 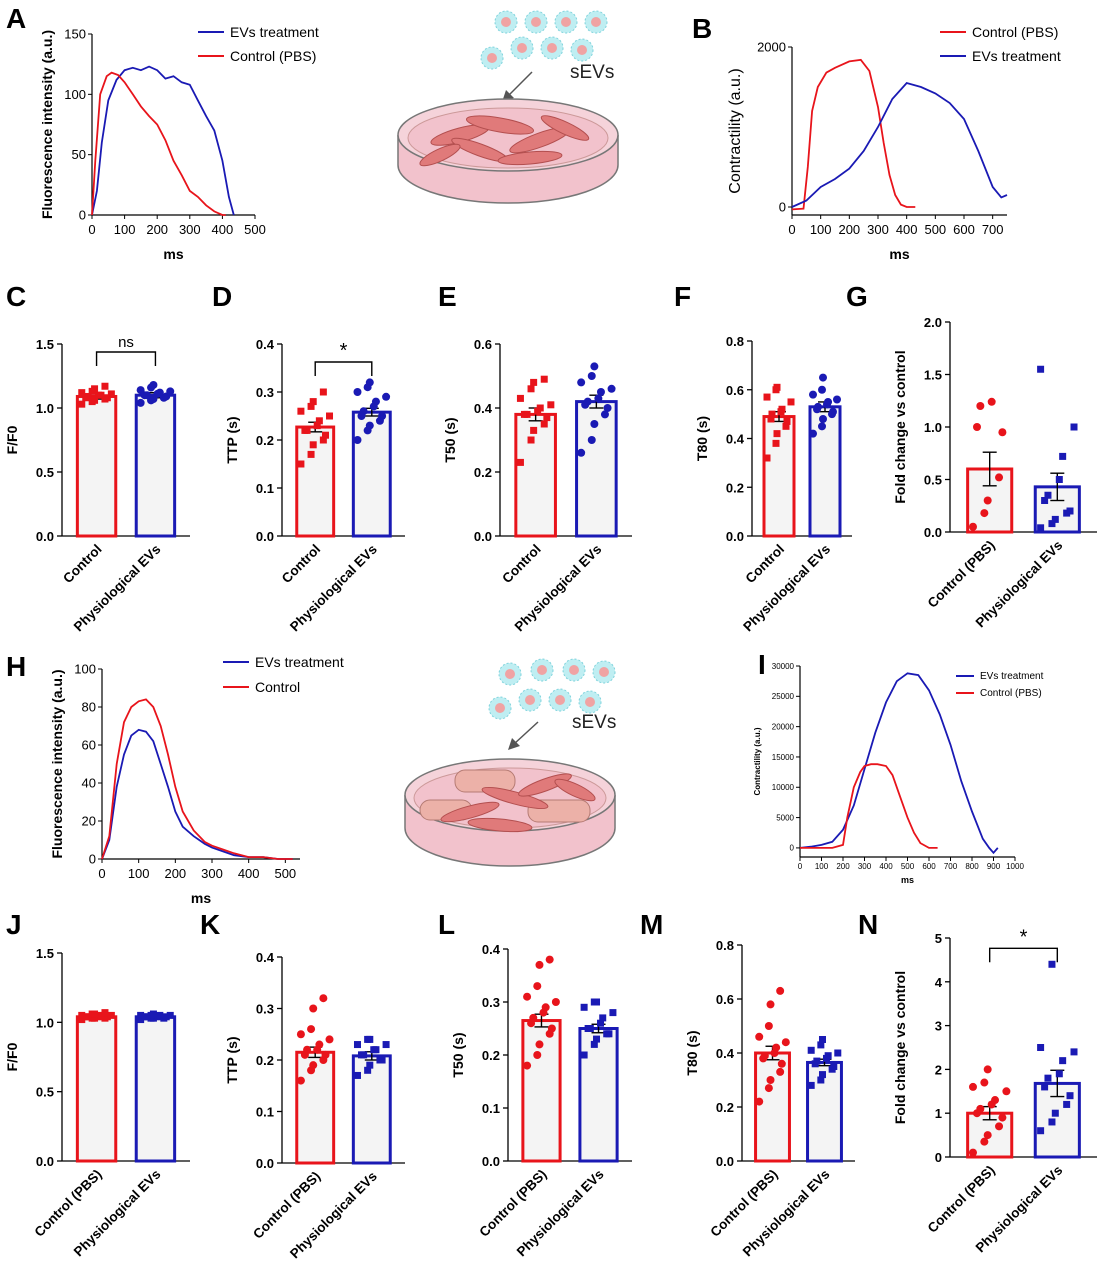 What do you see at coordinates (45, 953) in the screenshot?
I see `y-tick-label: 1.5` at bounding box center [45, 953].